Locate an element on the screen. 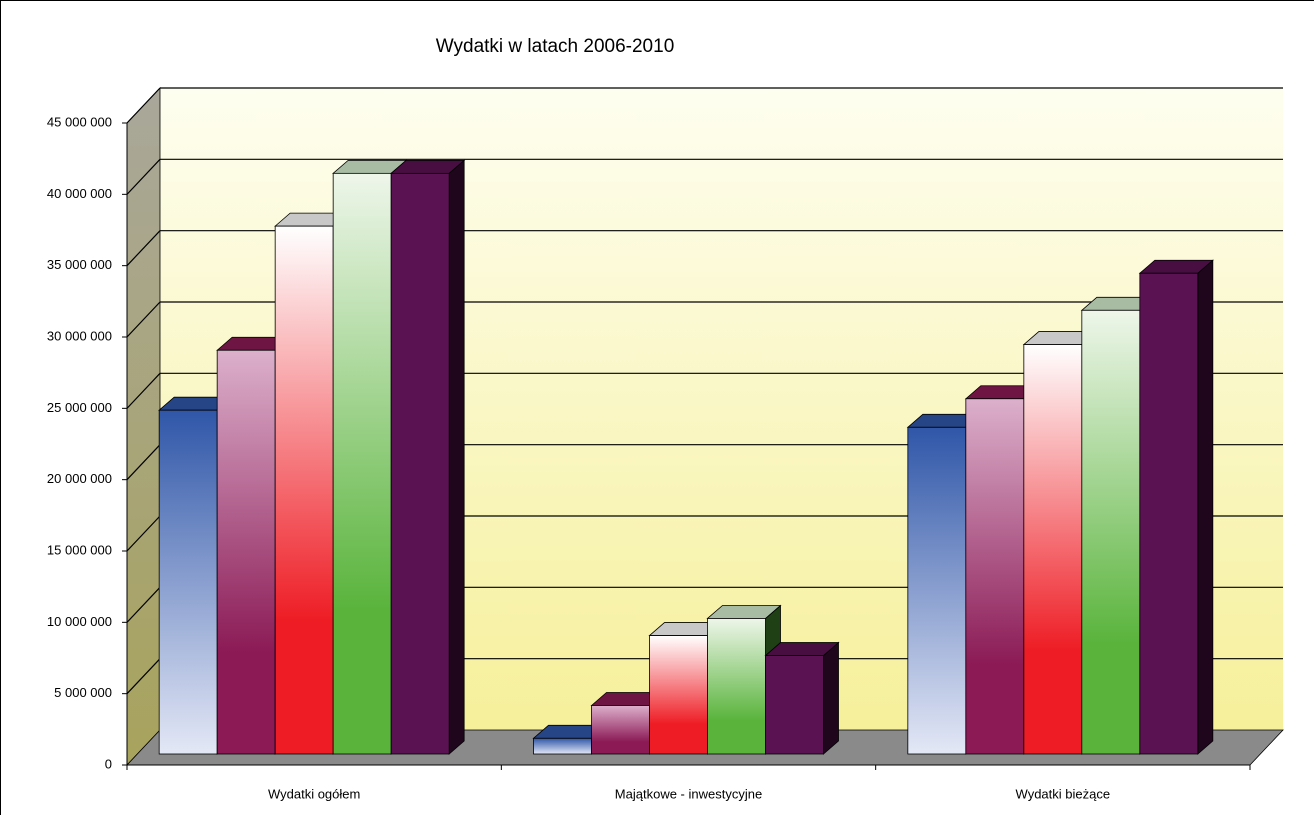 The width and height of the screenshot is (1314, 815). y-tick-label: 45 000 000 is located at coordinates (79, 121).